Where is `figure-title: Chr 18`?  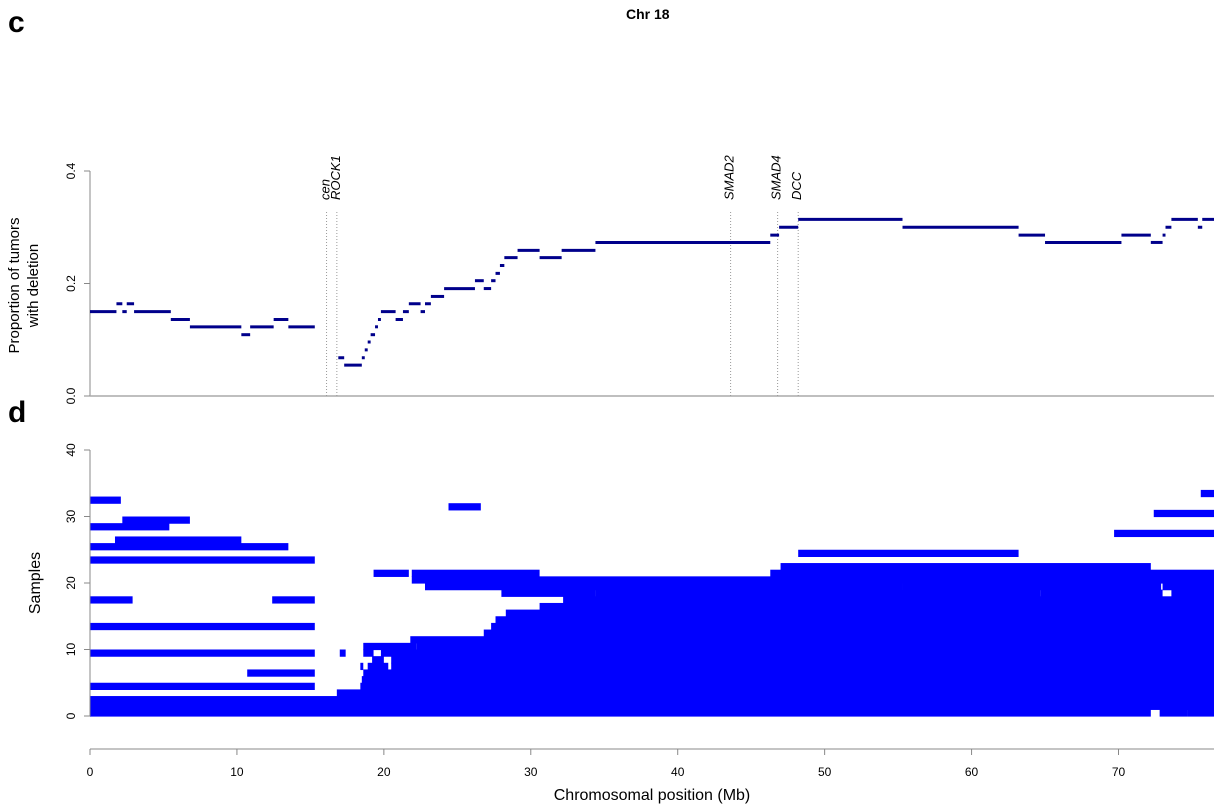 figure-title: Chr 18 is located at coordinates (648, 14).